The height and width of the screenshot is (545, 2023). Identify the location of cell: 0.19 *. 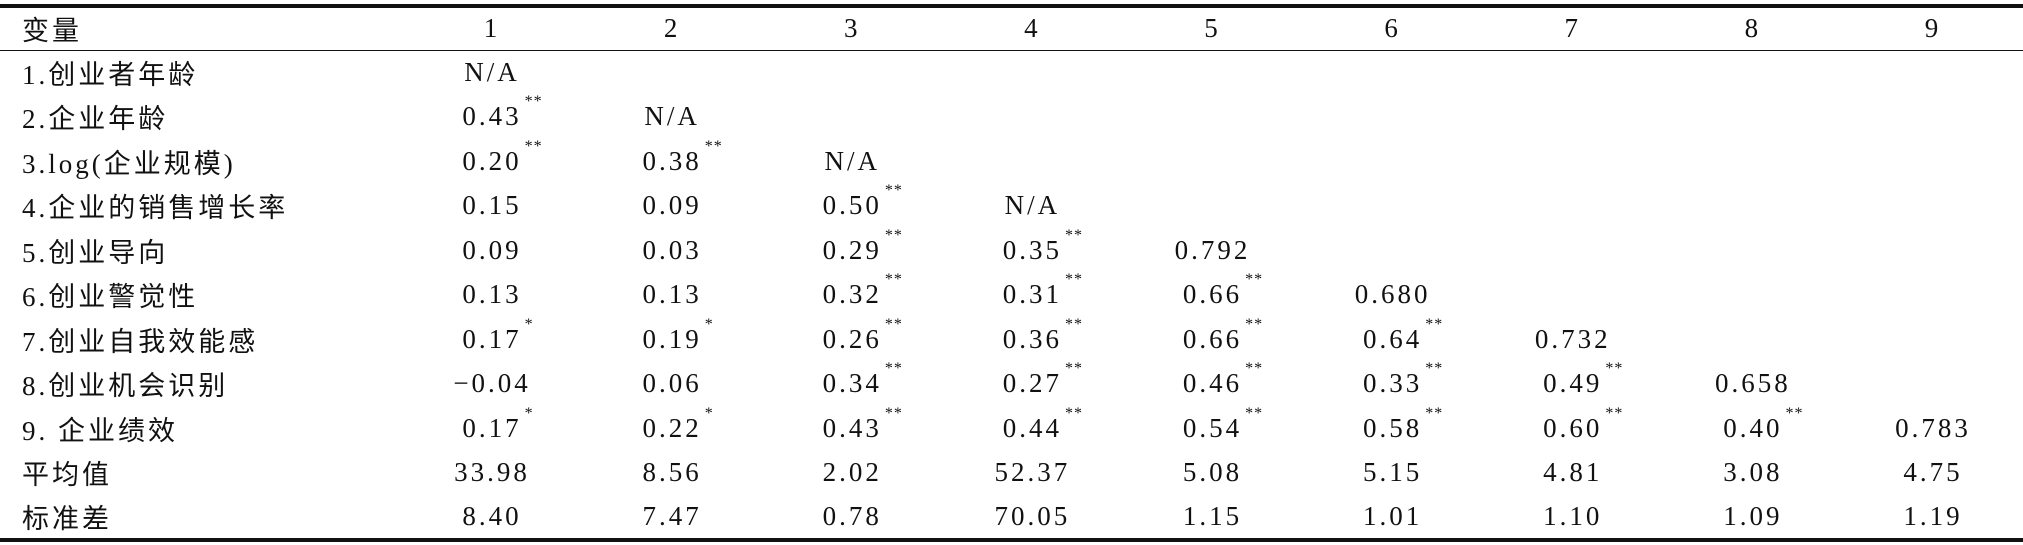
(672, 338).